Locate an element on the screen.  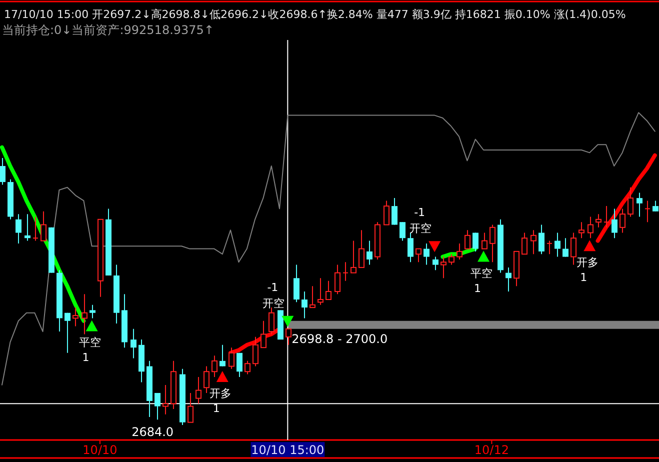
text: 平空 is located at coordinates (481, 273).